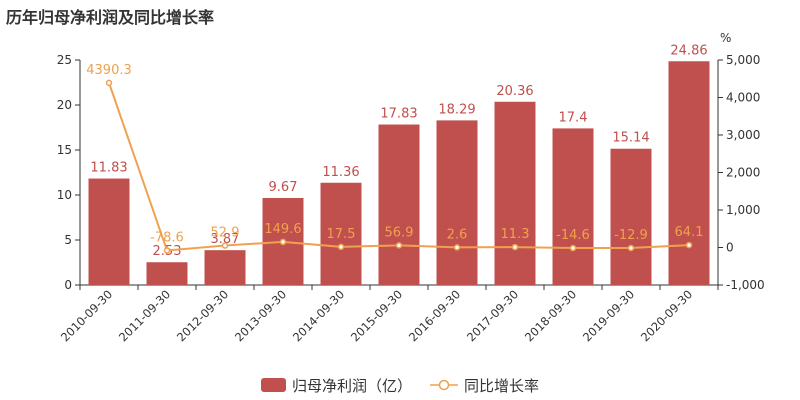  I want to click on bar-value-label: 17.4, so click(573, 117).